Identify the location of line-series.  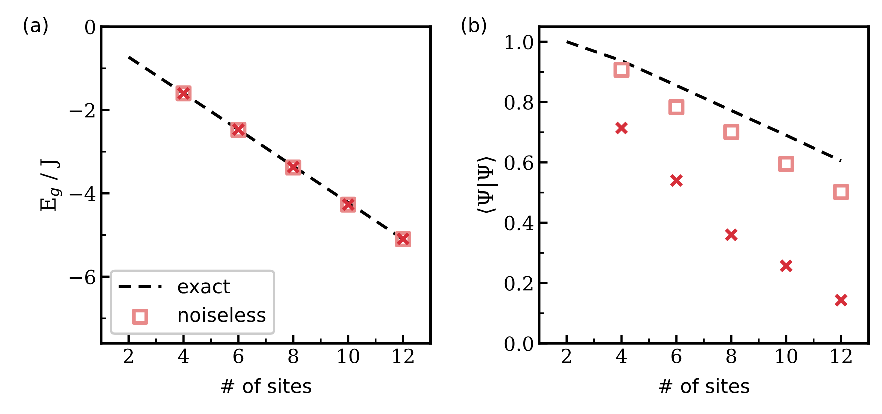
(704, 101).